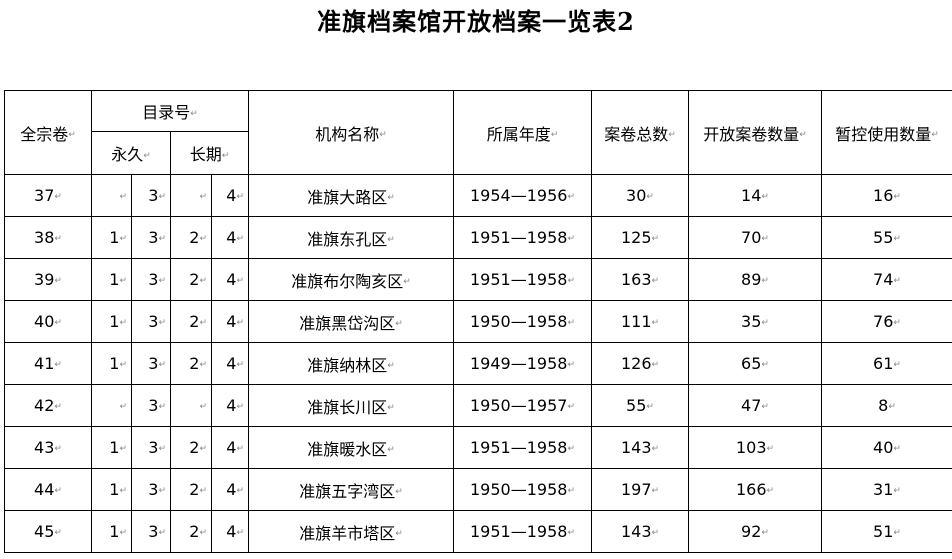  What do you see at coordinates (886, 237) in the screenshot?
I see `cell-zankong: 55` at bounding box center [886, 237].